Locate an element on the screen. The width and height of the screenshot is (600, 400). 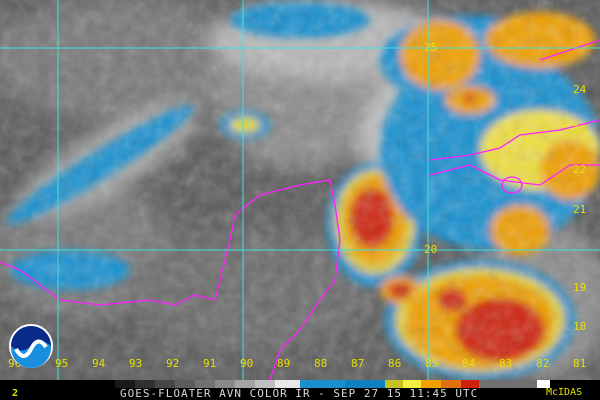
lon-label: 91 is located at coordinates (210, 363).